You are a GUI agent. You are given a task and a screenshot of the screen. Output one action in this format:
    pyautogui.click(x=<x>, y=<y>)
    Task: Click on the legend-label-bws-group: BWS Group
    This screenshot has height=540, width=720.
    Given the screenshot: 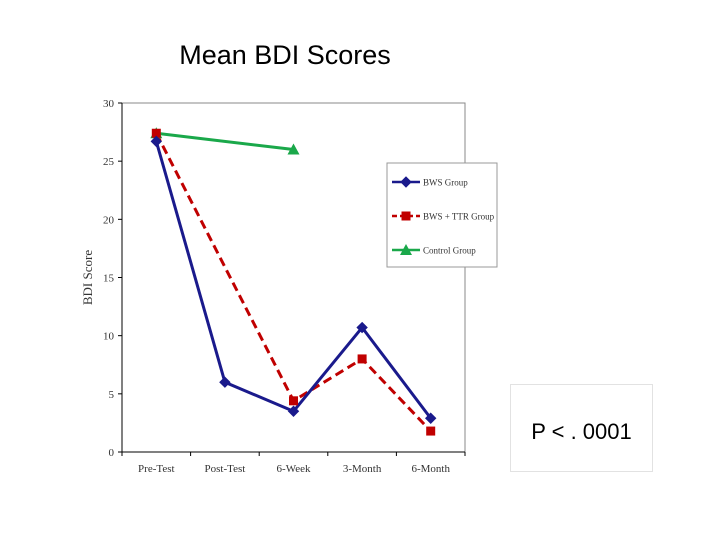 What is the action you would take?
    pyautogui.click(x=445, y=183)
    